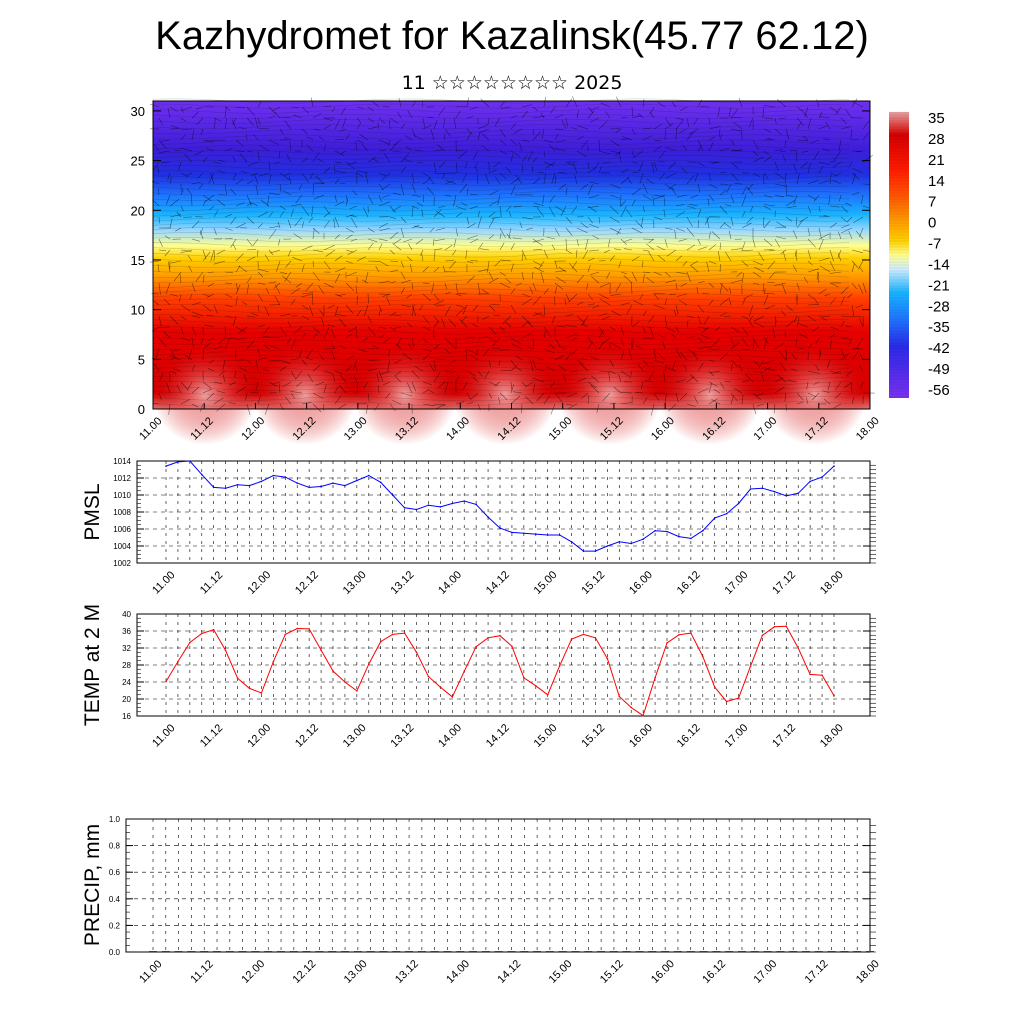  What do you see at coordinates (784, 583) in the screenshot?
I see `x-tick-label: 17.12` at bounding box center [784, 583].